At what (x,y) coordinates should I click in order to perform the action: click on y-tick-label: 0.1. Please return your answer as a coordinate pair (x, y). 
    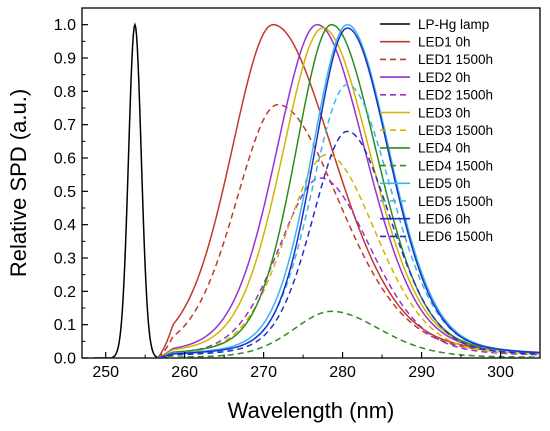
    Looking at the image, I should click on (65, 325).